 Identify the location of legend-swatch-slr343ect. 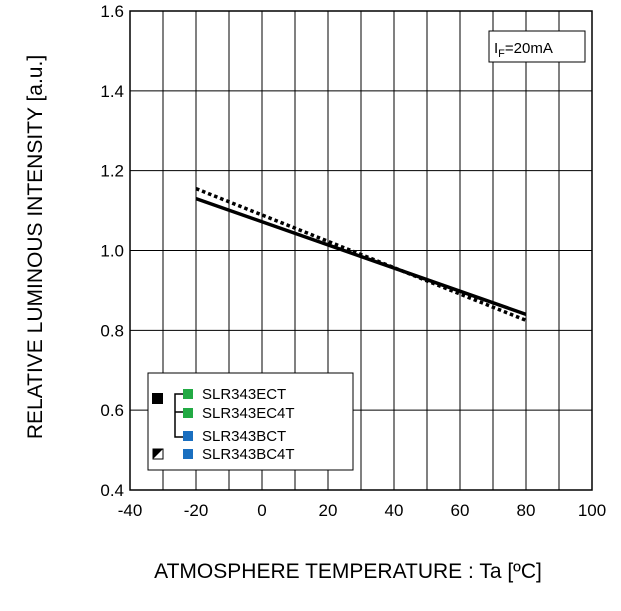
(188, 394).